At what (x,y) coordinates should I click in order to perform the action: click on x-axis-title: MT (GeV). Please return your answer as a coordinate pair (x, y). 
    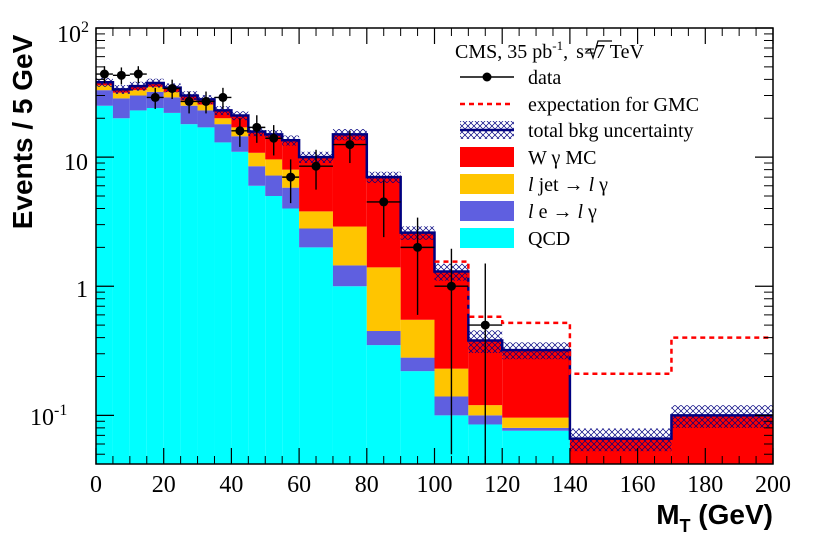
    Looking at the image, I should click on (714, 517).